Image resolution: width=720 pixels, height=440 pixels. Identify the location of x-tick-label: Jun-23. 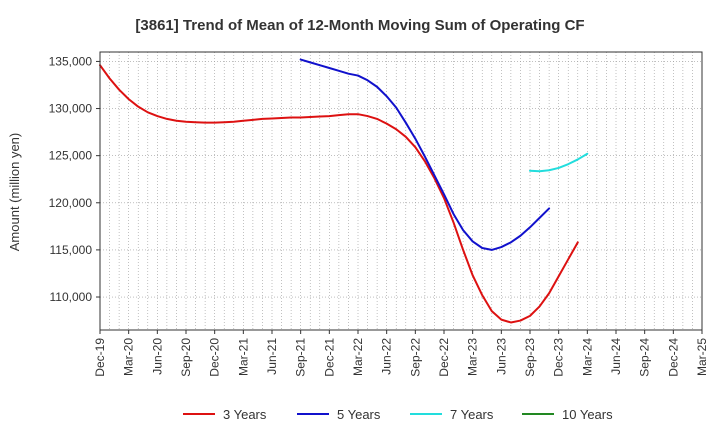
(501, 356).